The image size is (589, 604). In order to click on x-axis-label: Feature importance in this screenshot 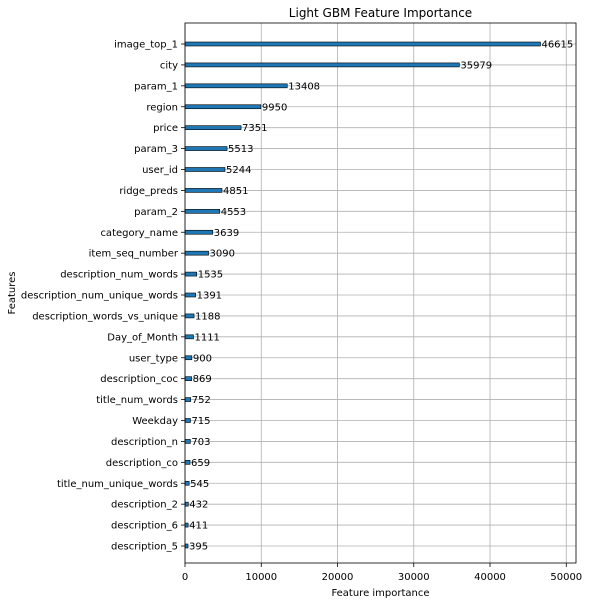, I will do `click(380, 593)`.